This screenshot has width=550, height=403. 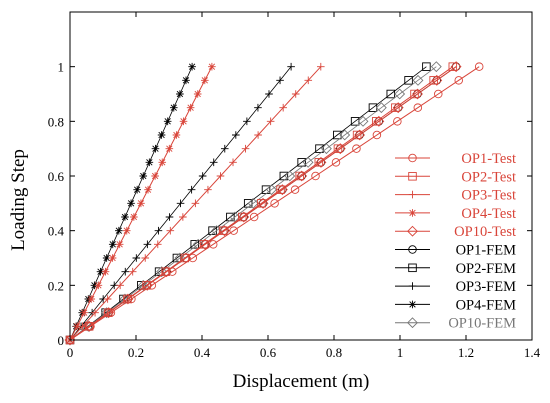 What do you see at coordinates (455, 251) in the screenshot?
I see `legend-entry-op1-fem: OP1-FEM` at bounding box center [455, 251].